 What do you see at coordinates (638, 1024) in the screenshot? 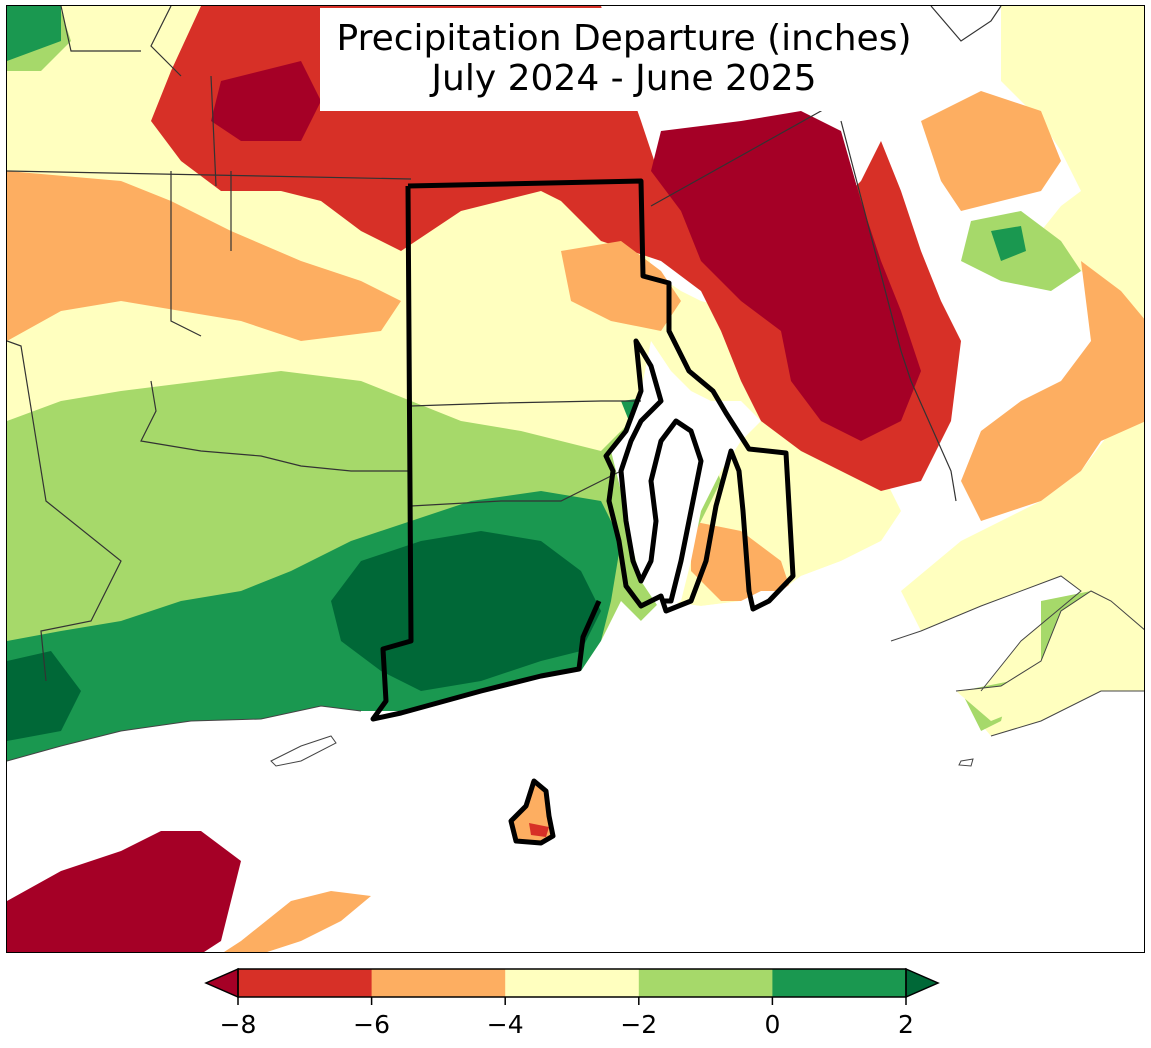
I see `colorbar-tick-label: −2` at bounding box center [638, 1024].